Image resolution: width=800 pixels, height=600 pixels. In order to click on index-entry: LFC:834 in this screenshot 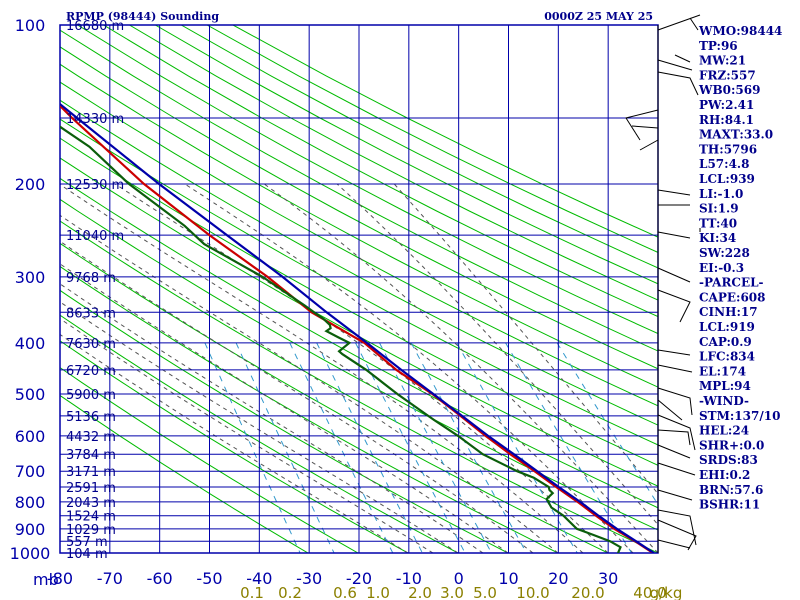, I will do `click(727, 357)`.